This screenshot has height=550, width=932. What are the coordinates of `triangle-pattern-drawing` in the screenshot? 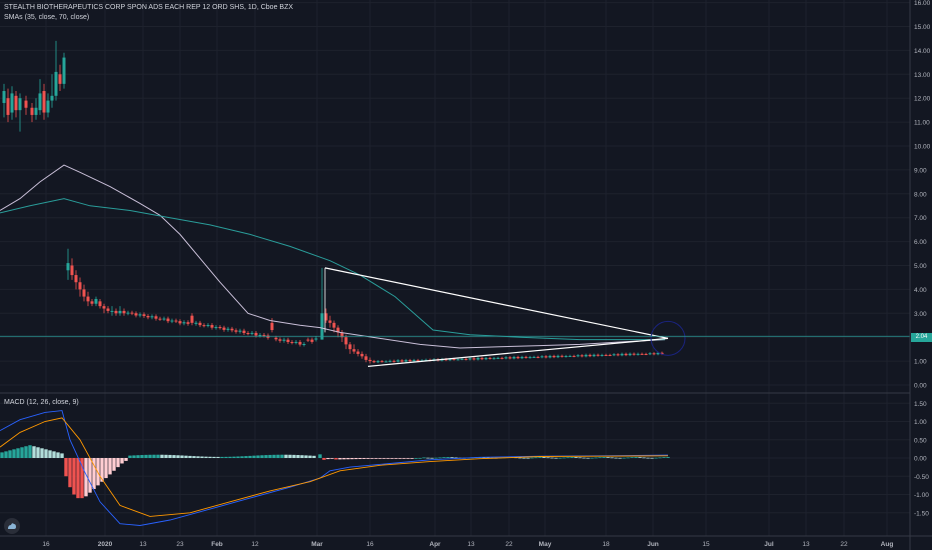 It's located at (496, 317).